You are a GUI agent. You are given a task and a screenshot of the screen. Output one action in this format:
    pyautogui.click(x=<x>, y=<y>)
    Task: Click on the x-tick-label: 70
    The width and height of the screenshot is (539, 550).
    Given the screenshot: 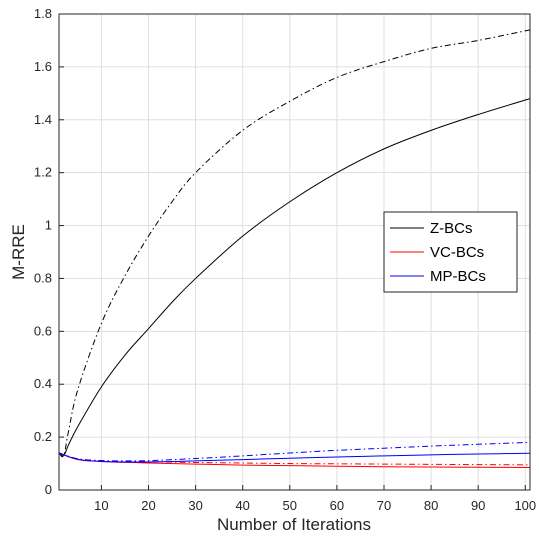 What is the action you would take?
    pyautogui.click(x=384, y=505)
    